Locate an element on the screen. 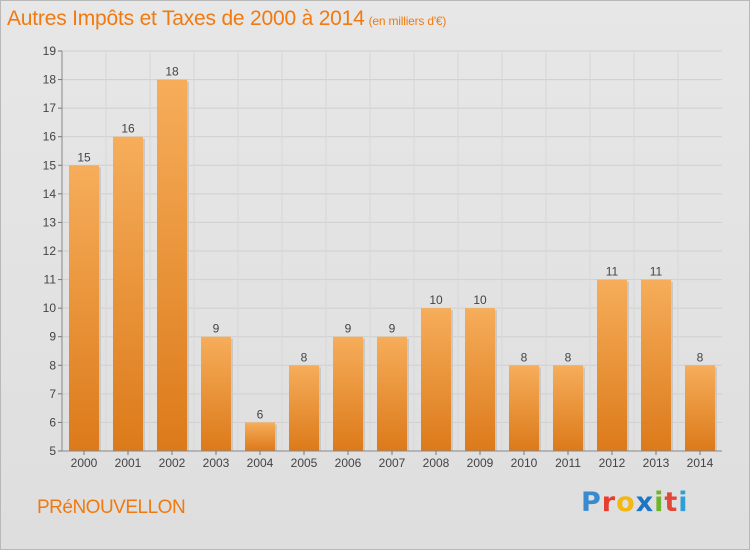 The width and height of the screenshot is (750, 550). chart-title: Autres Impôts et Taxes de 2000 à 2014 is located at coordinates (186, 18).